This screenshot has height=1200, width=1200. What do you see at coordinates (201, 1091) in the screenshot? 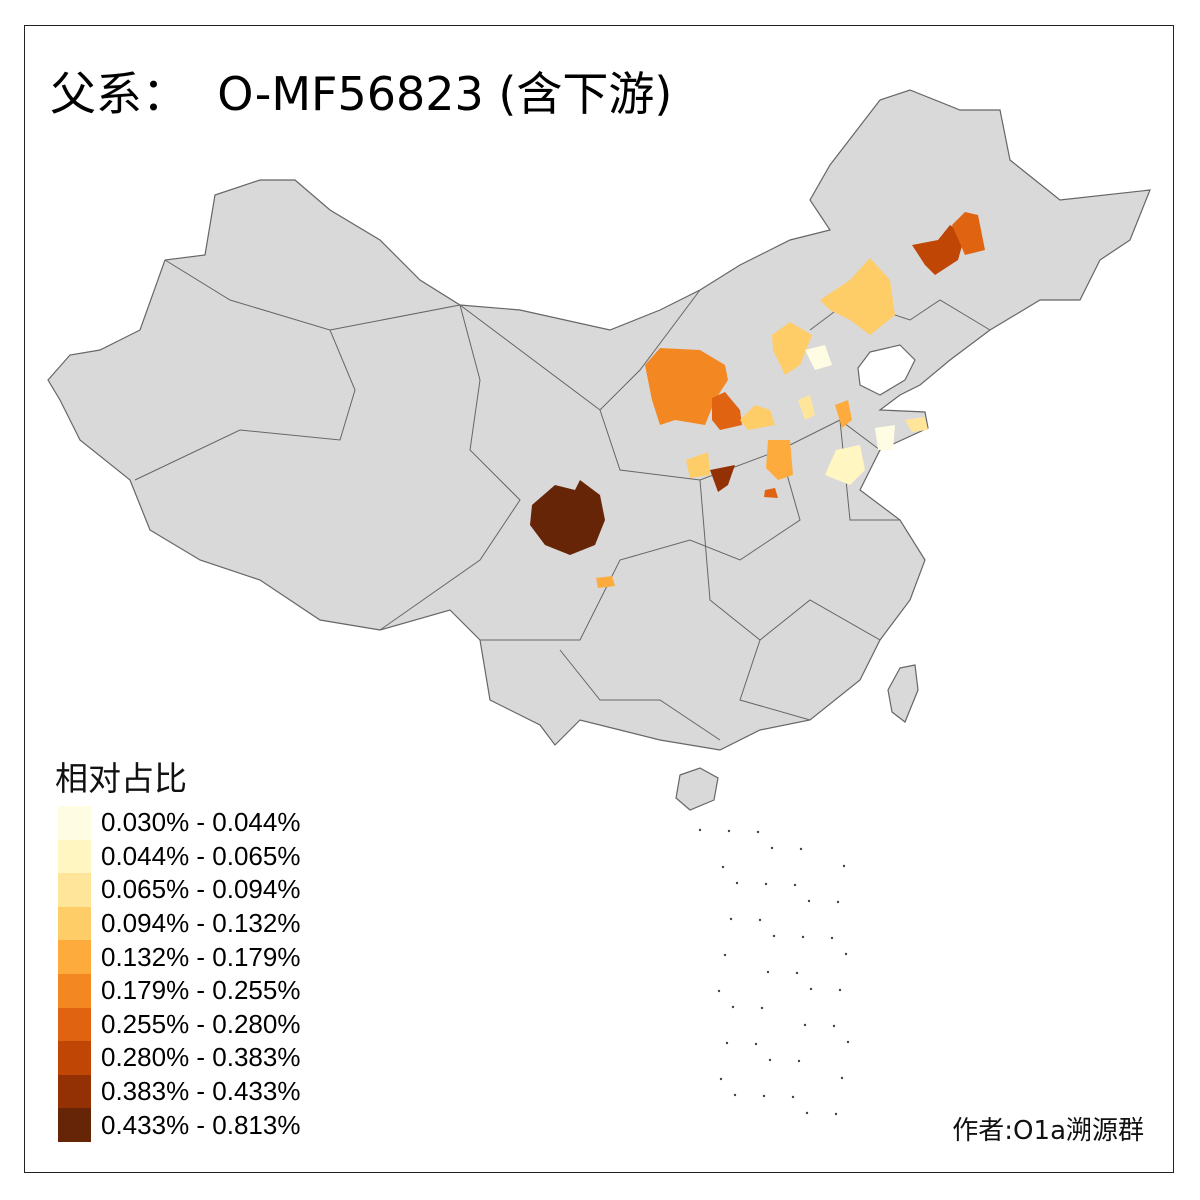
I see `legend-label: 0.383% - 0.433%` at bounding box center [201, 1091].